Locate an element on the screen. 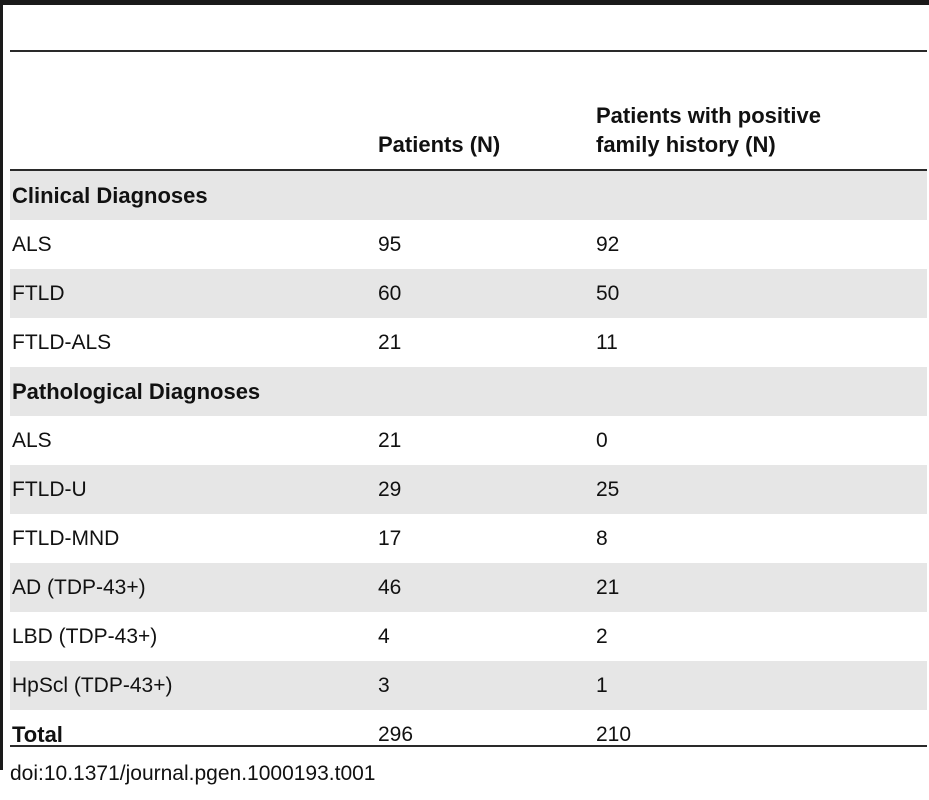  row-family-history-count: 2 is located at coordinates (602, 636).